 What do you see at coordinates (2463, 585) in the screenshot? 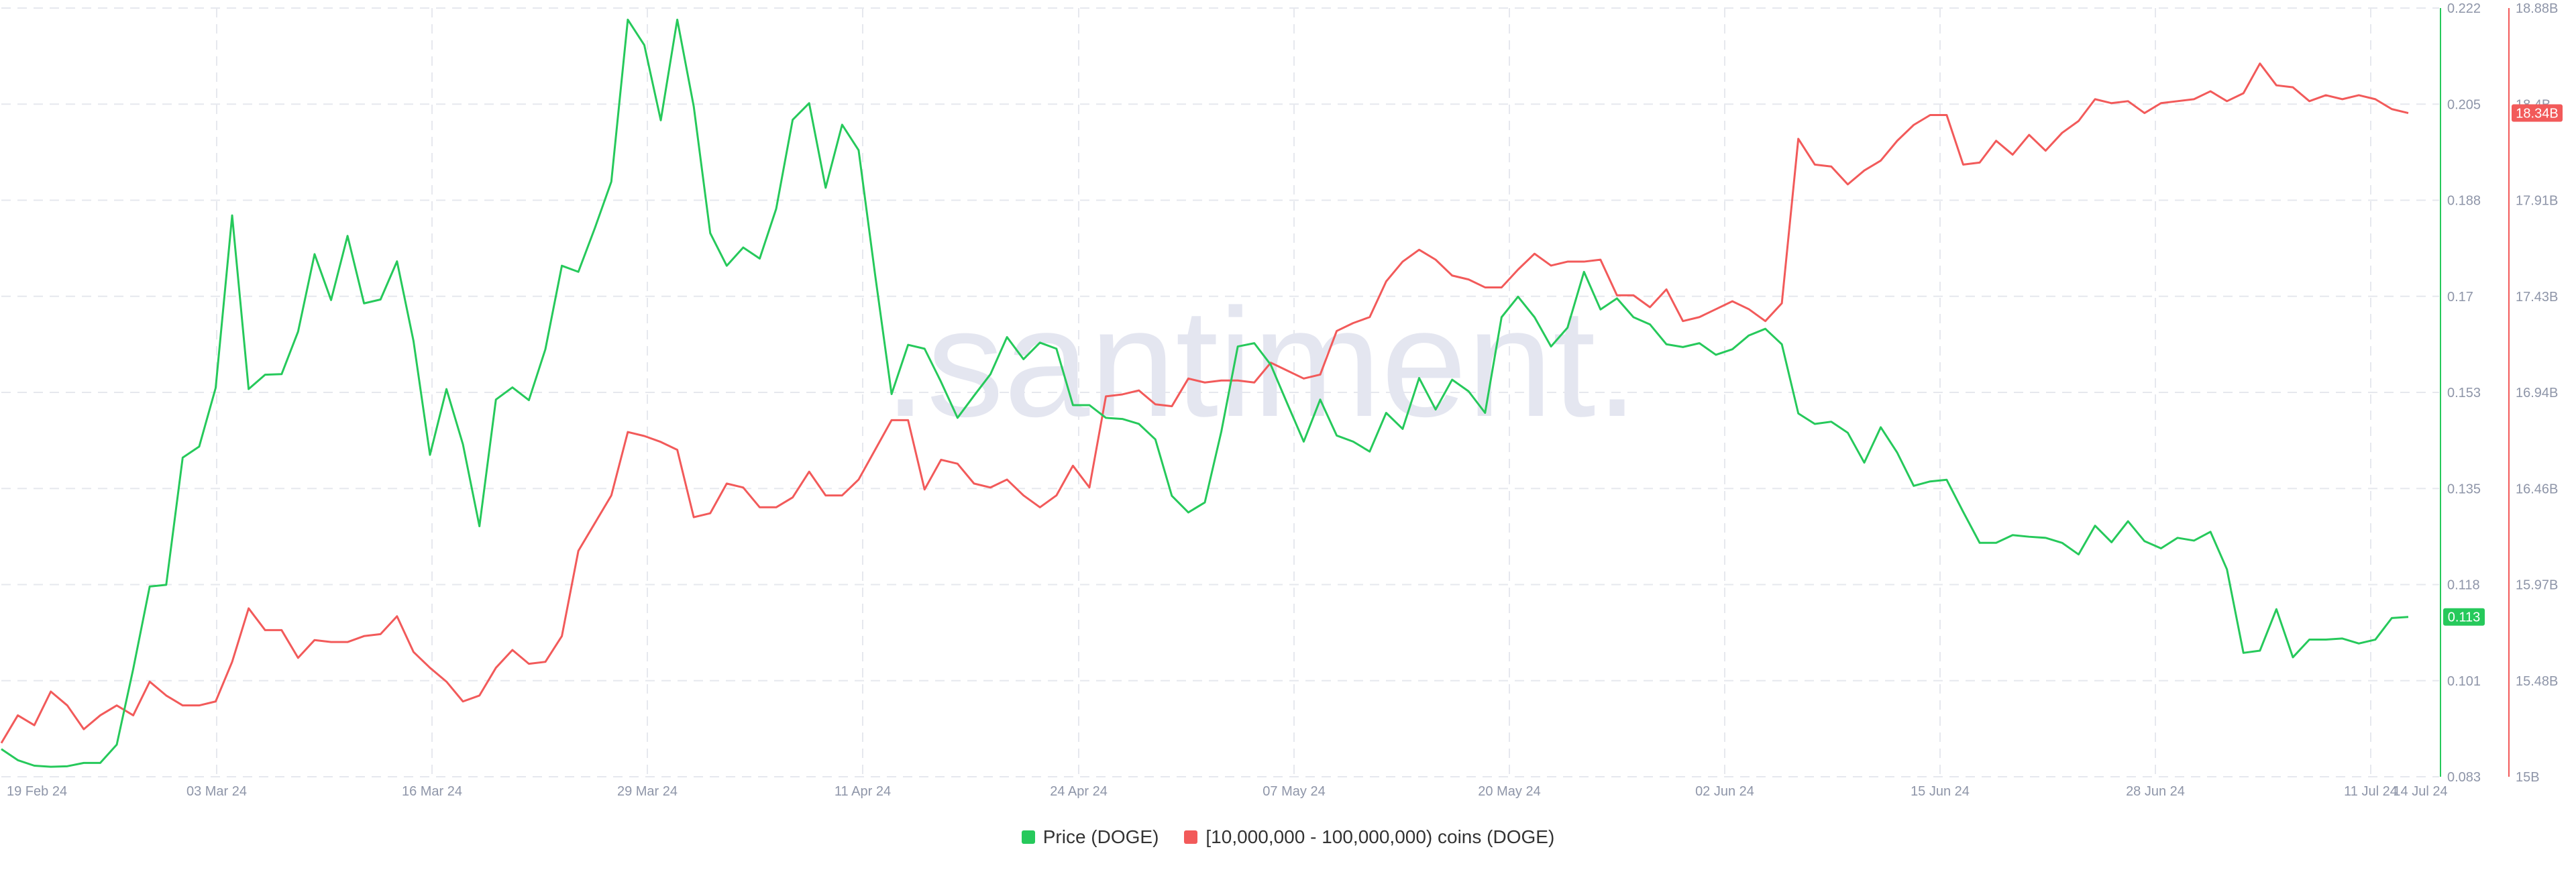
I see `price-axis-tick-label: 0.118` at bounding box center [2463, 585].